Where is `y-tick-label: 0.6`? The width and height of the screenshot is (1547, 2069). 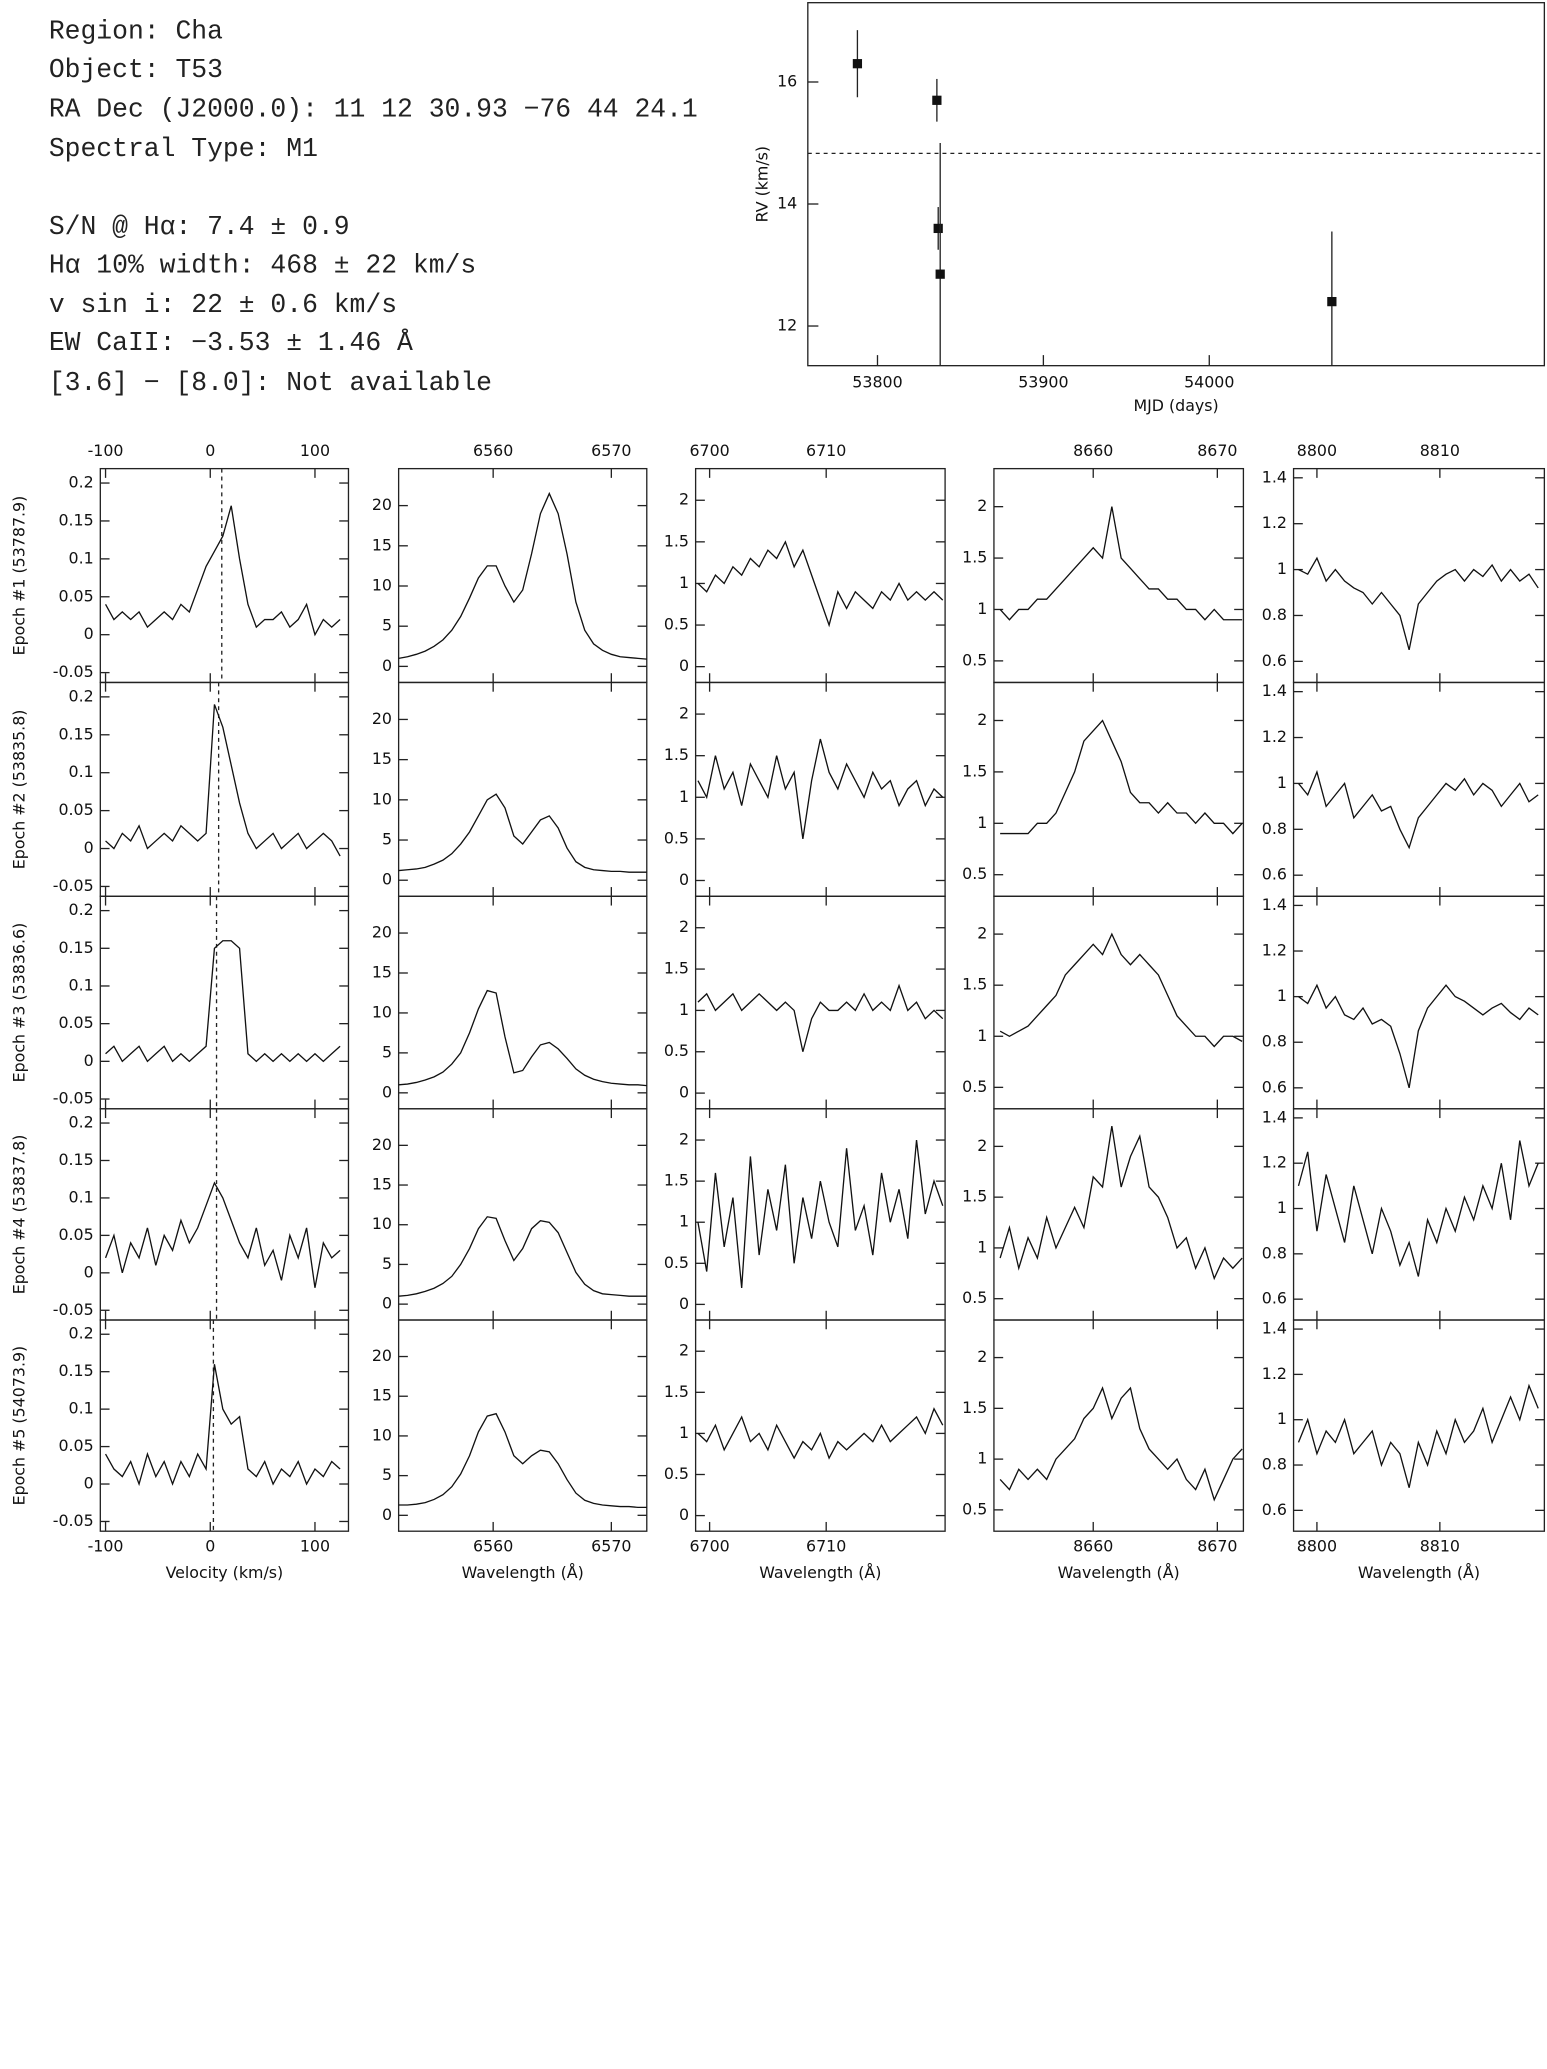
y-tick-label: 0.6 is located at coordinates (1274, 874).